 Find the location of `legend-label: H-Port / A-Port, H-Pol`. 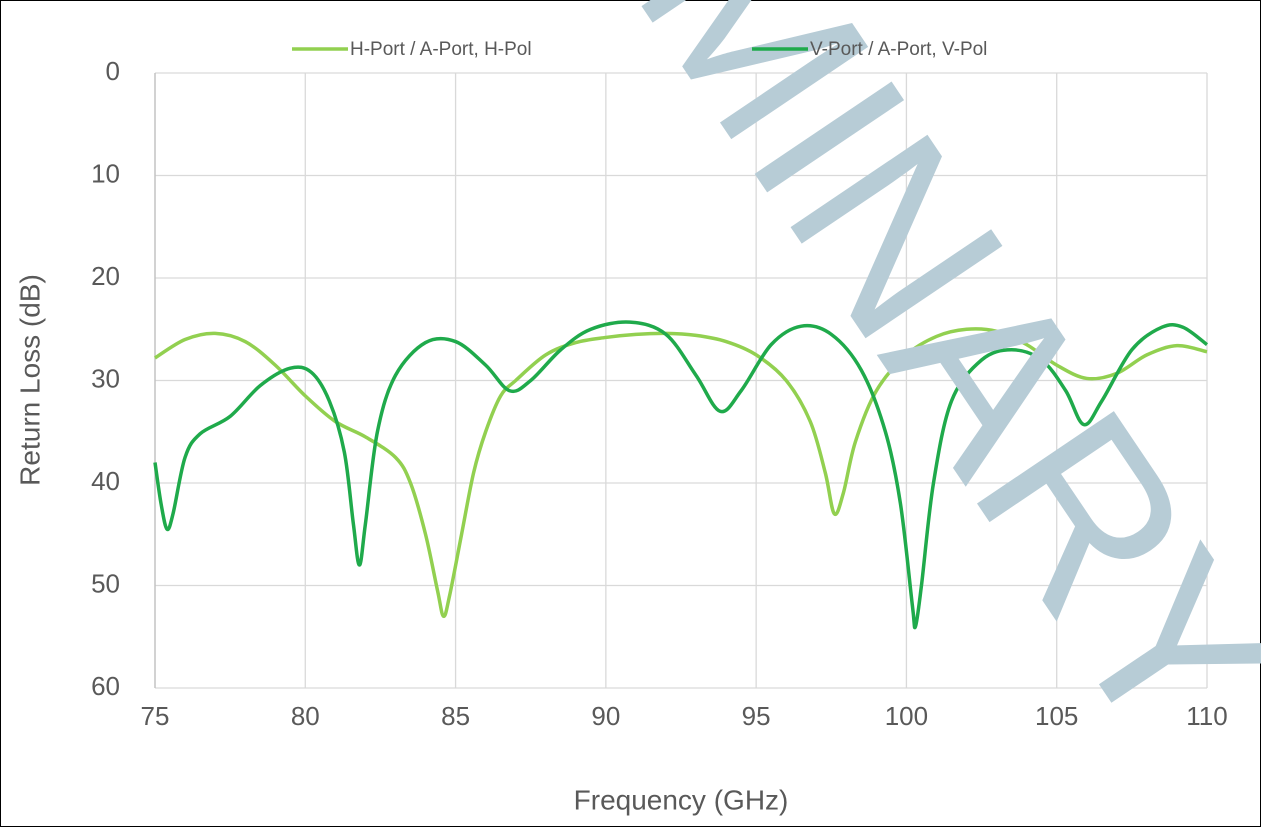

legend-label: H-Port / A-Port, H-Pol is located at coordinates (441, 49).